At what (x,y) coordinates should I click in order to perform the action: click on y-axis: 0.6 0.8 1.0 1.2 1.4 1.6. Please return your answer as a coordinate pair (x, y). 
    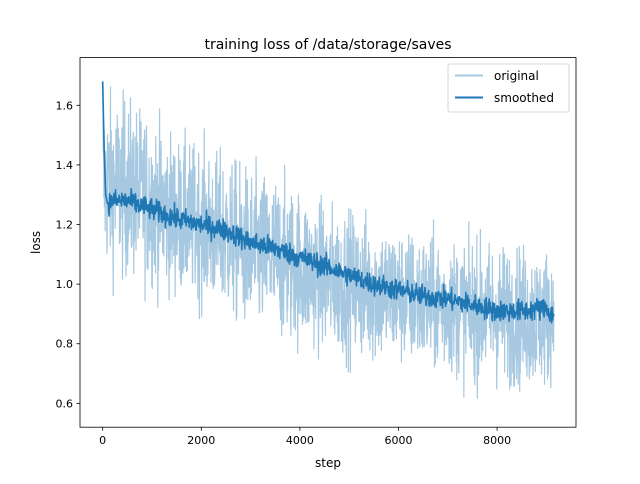
    Looking at the image, I should click on (68, 254).